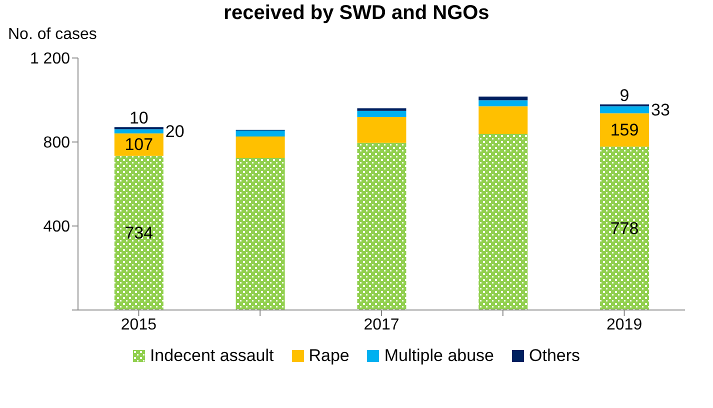  What do you see at coordinates (329, 356) in the screenshot?
I see `legend-label: Rape` at bounding box center [329, 356].